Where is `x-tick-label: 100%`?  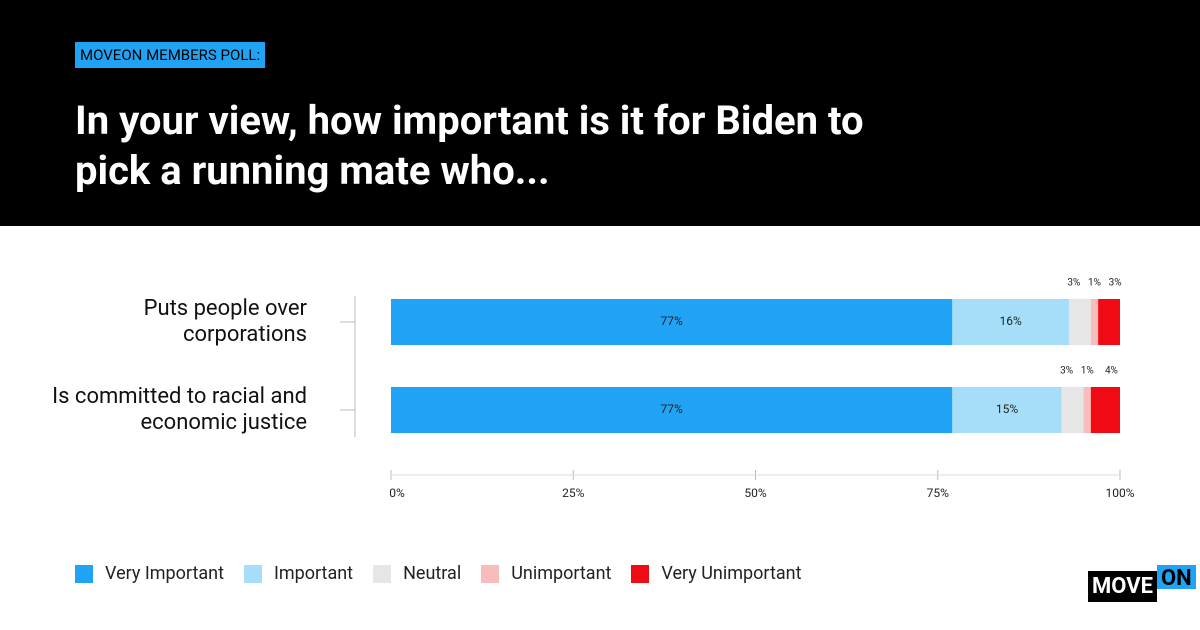
x-tick-label: 100% is located at coordinates (1119, 493).